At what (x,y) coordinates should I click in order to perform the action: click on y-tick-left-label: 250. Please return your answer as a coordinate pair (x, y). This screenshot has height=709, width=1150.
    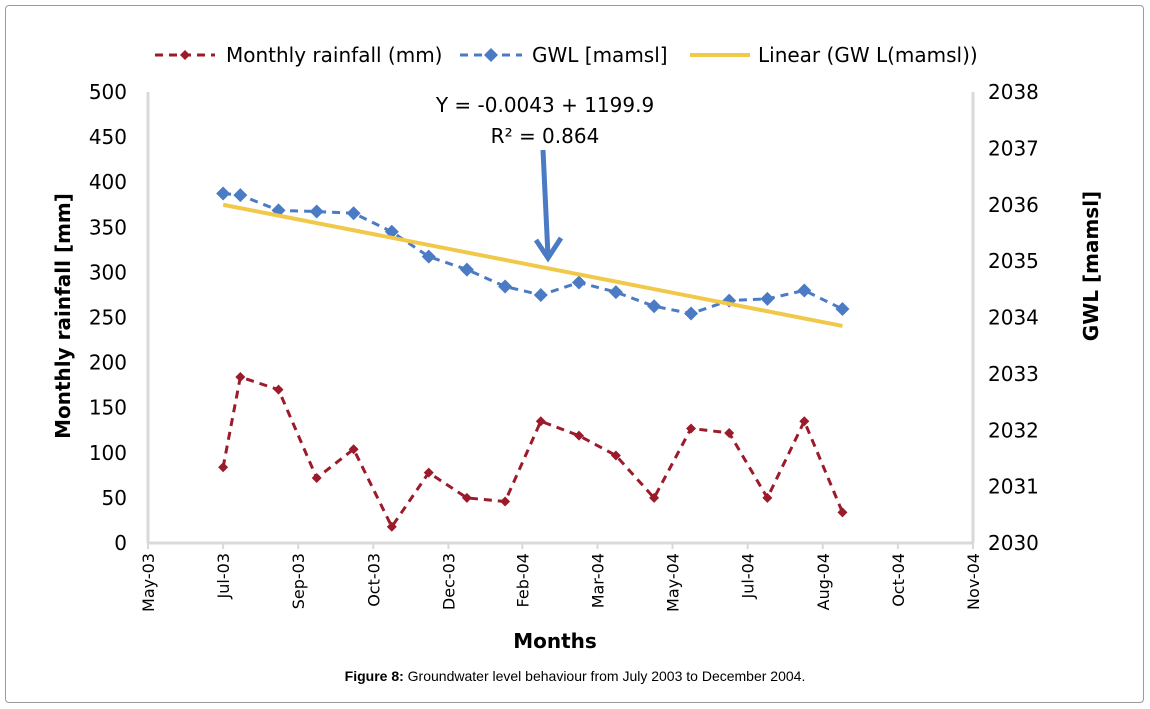
    Looking at the image, I should click on (108, 318).